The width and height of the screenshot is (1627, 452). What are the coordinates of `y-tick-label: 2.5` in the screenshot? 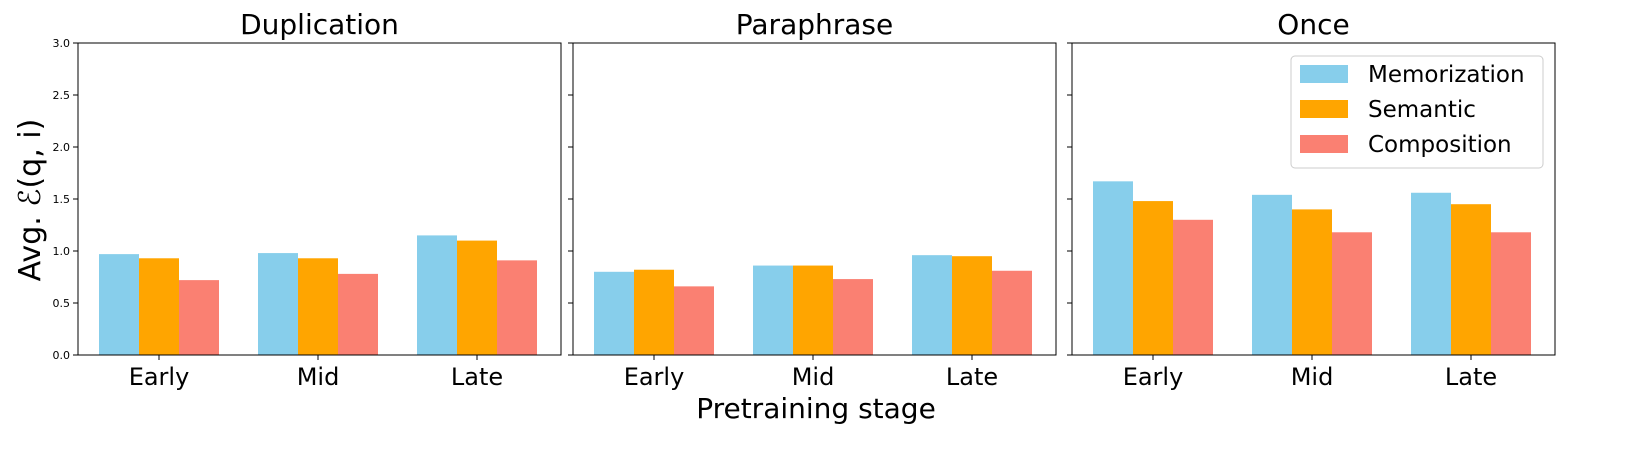 It's located at (62, 95).